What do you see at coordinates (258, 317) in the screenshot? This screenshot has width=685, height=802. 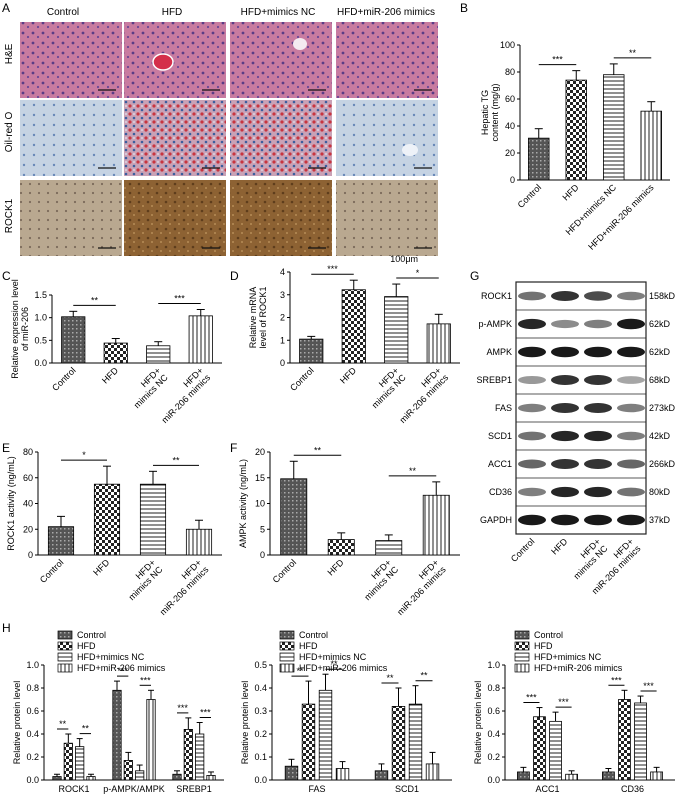 I see `y-axis-label: Relative mRNAlevel of ROCK1` at bounding box center [258, 317].